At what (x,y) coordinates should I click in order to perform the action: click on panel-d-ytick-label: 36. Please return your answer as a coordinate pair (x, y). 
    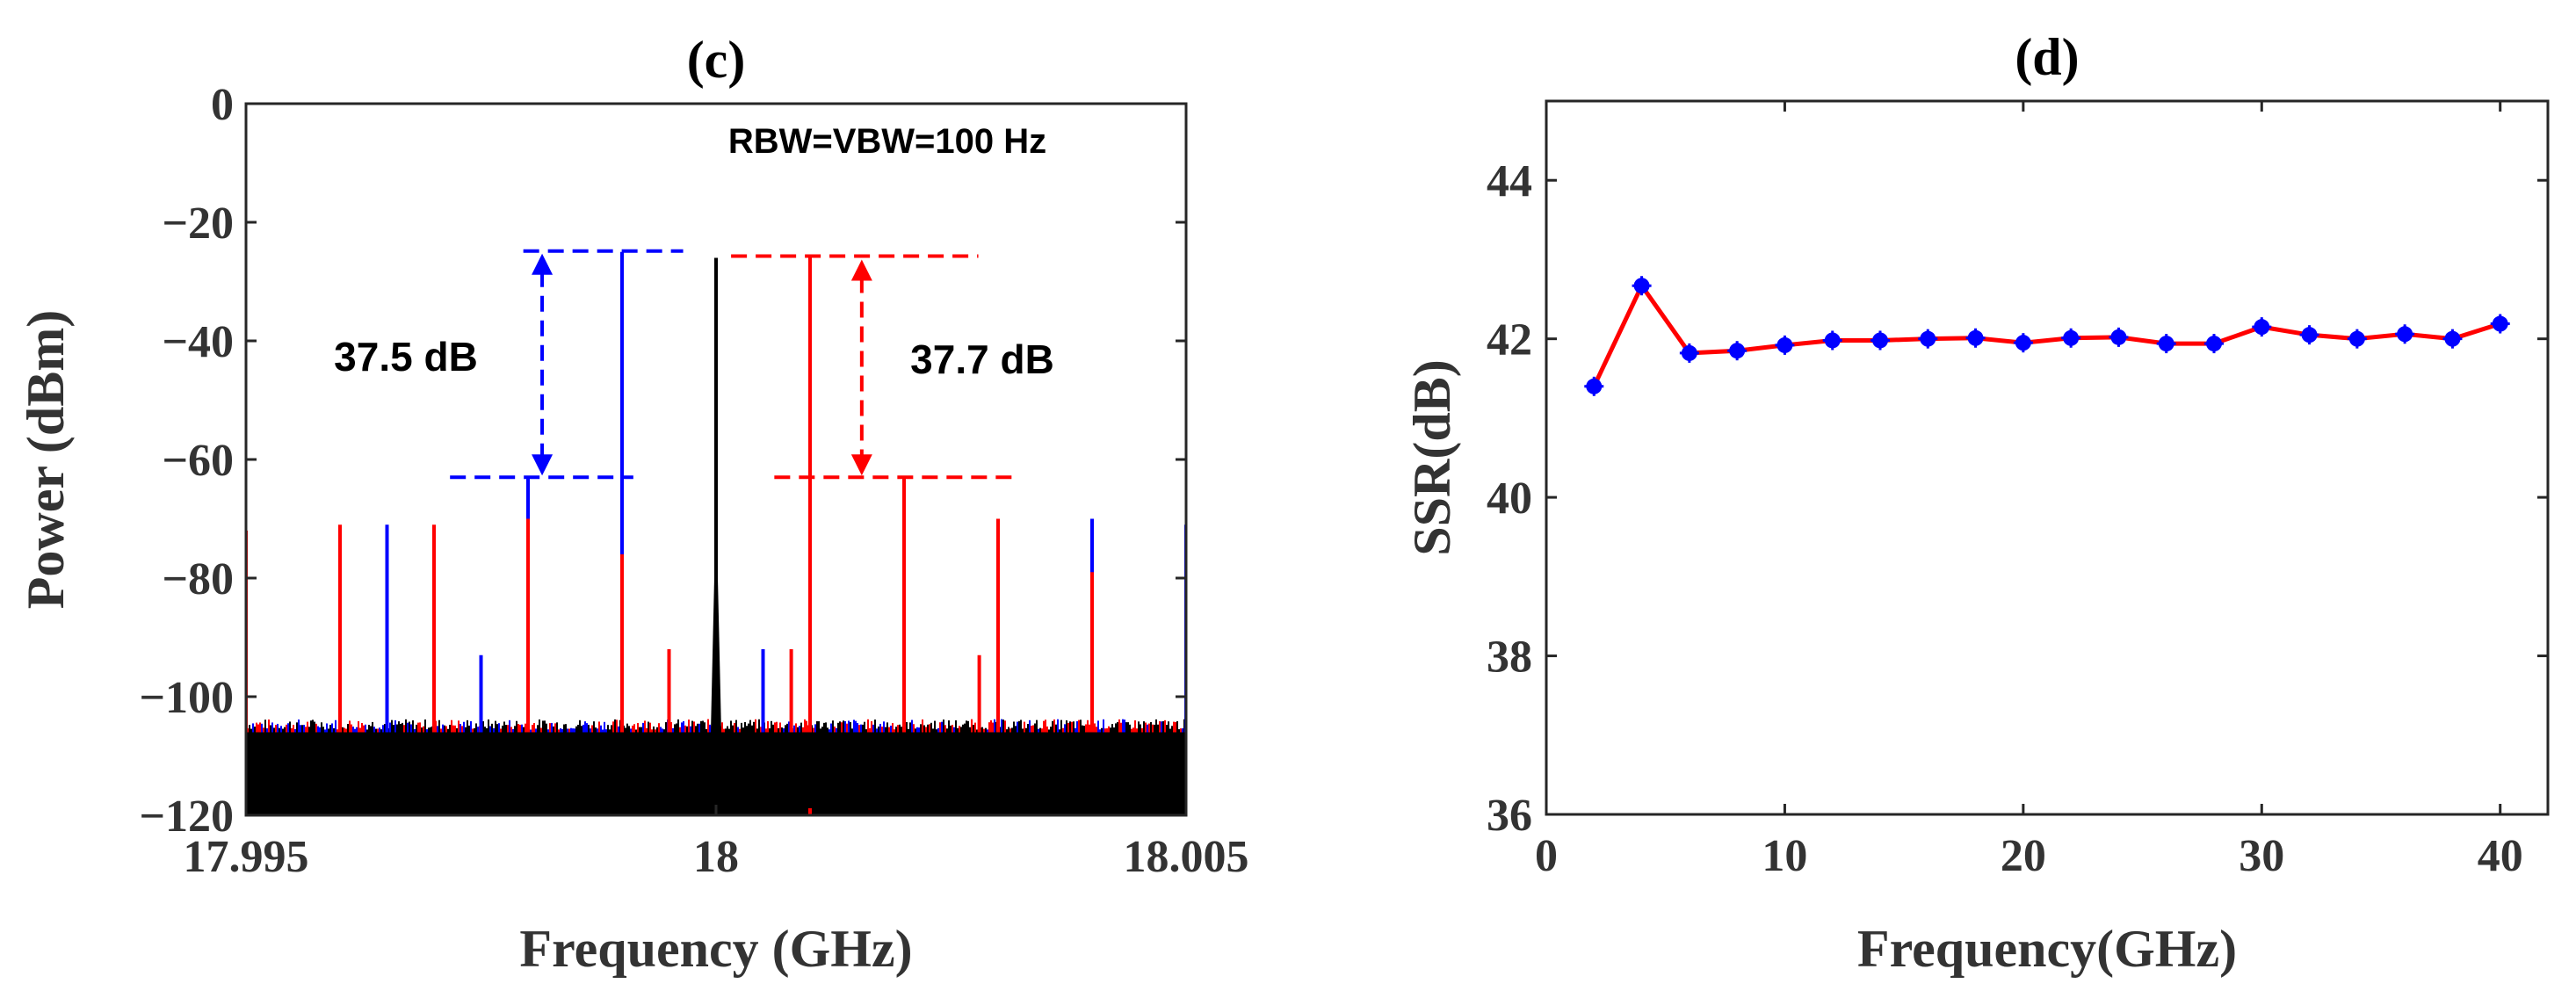
    Looking at the image, I should click on (1509, 816).